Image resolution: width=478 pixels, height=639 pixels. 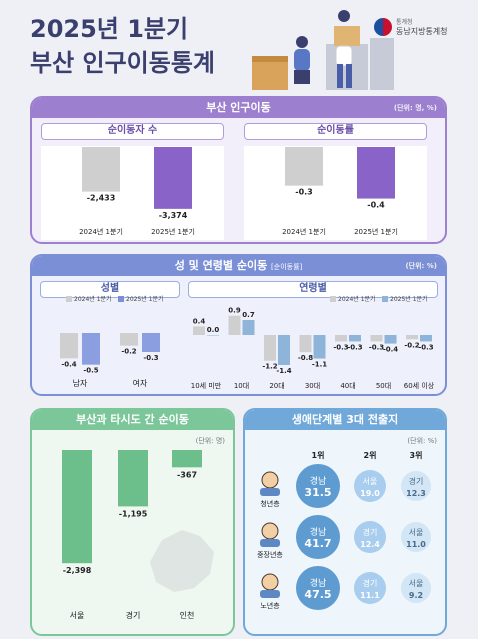 What do you see at coordinates (404, 22) in the screenshot?
I see `org-parent: 통계청` at bounding box center [404, 22].